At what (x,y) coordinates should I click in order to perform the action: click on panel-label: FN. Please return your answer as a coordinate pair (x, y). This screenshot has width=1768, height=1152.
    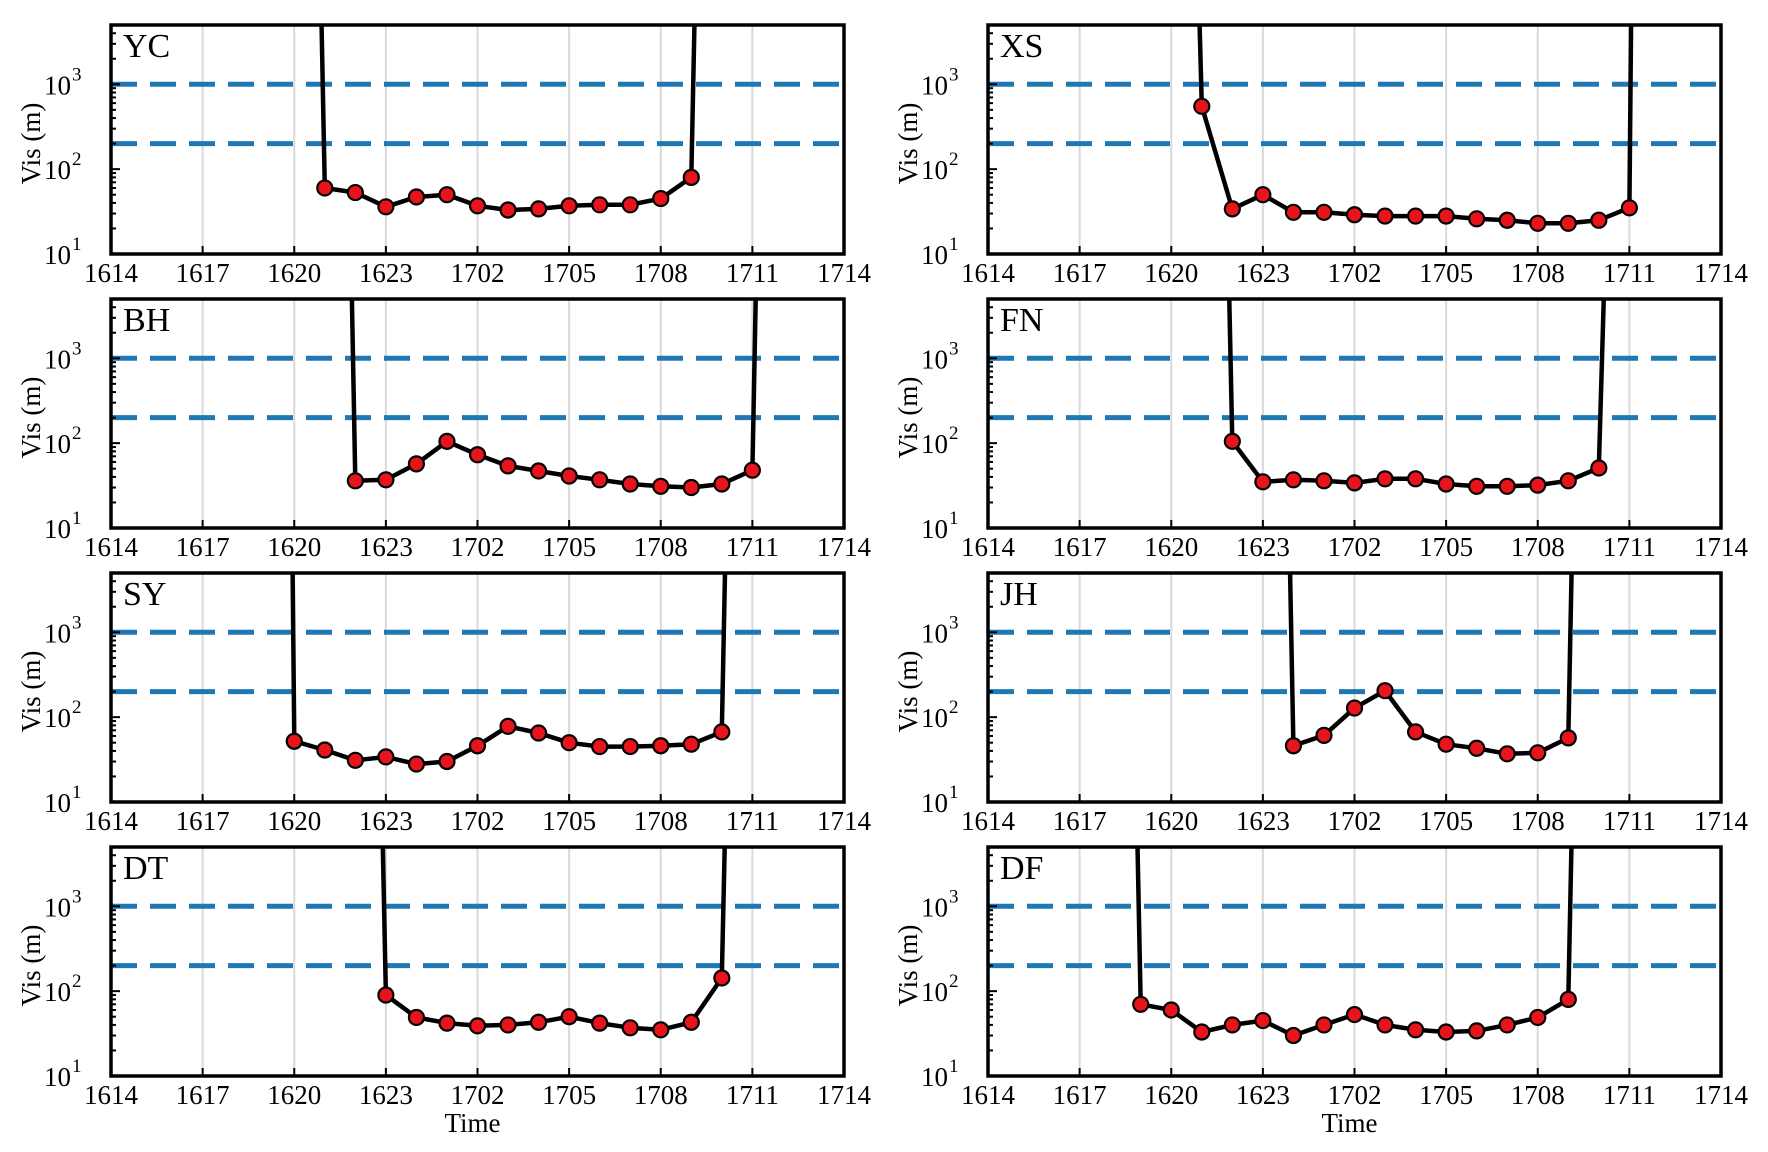
    Looking at the image, I should click on (1021, 320).